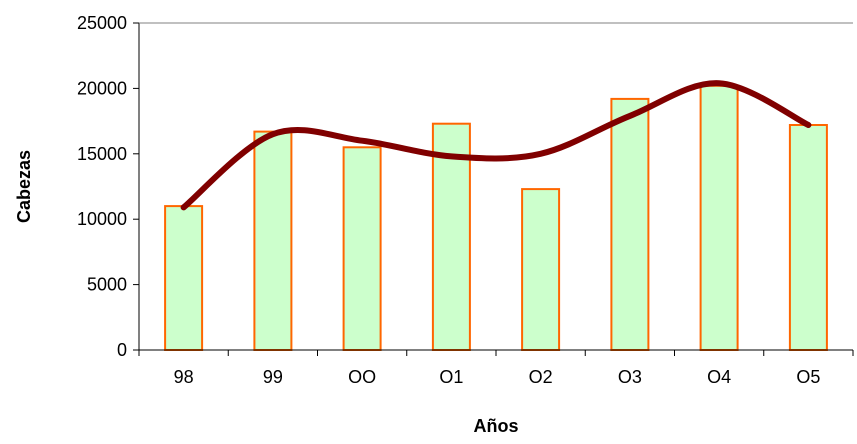 This screenshot has height=444, width=857. What do you see at coordinates (24, 186) in the screenshot?
I see `y-axis-title: Cabezas` at bounding box center [24, 186].